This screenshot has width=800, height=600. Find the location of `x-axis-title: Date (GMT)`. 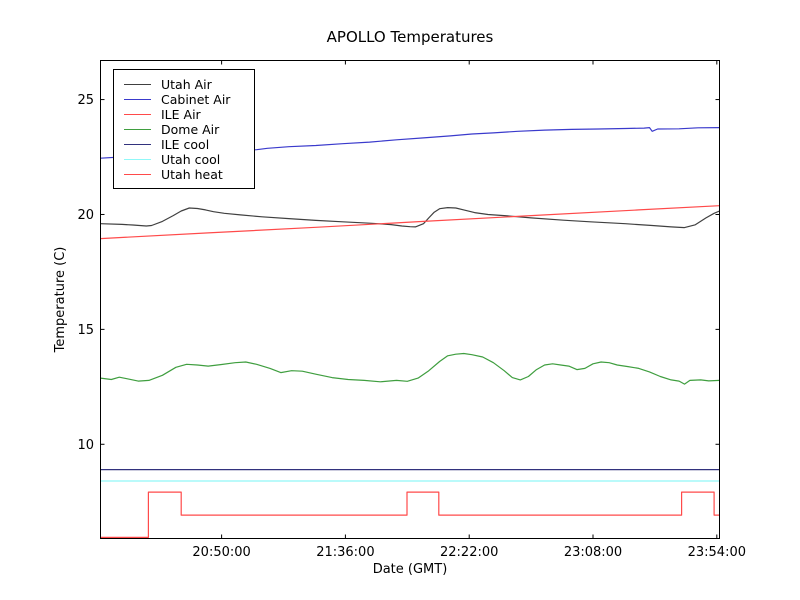

x-axis-title: Date (GMT) is located at coordinates (410, 569).